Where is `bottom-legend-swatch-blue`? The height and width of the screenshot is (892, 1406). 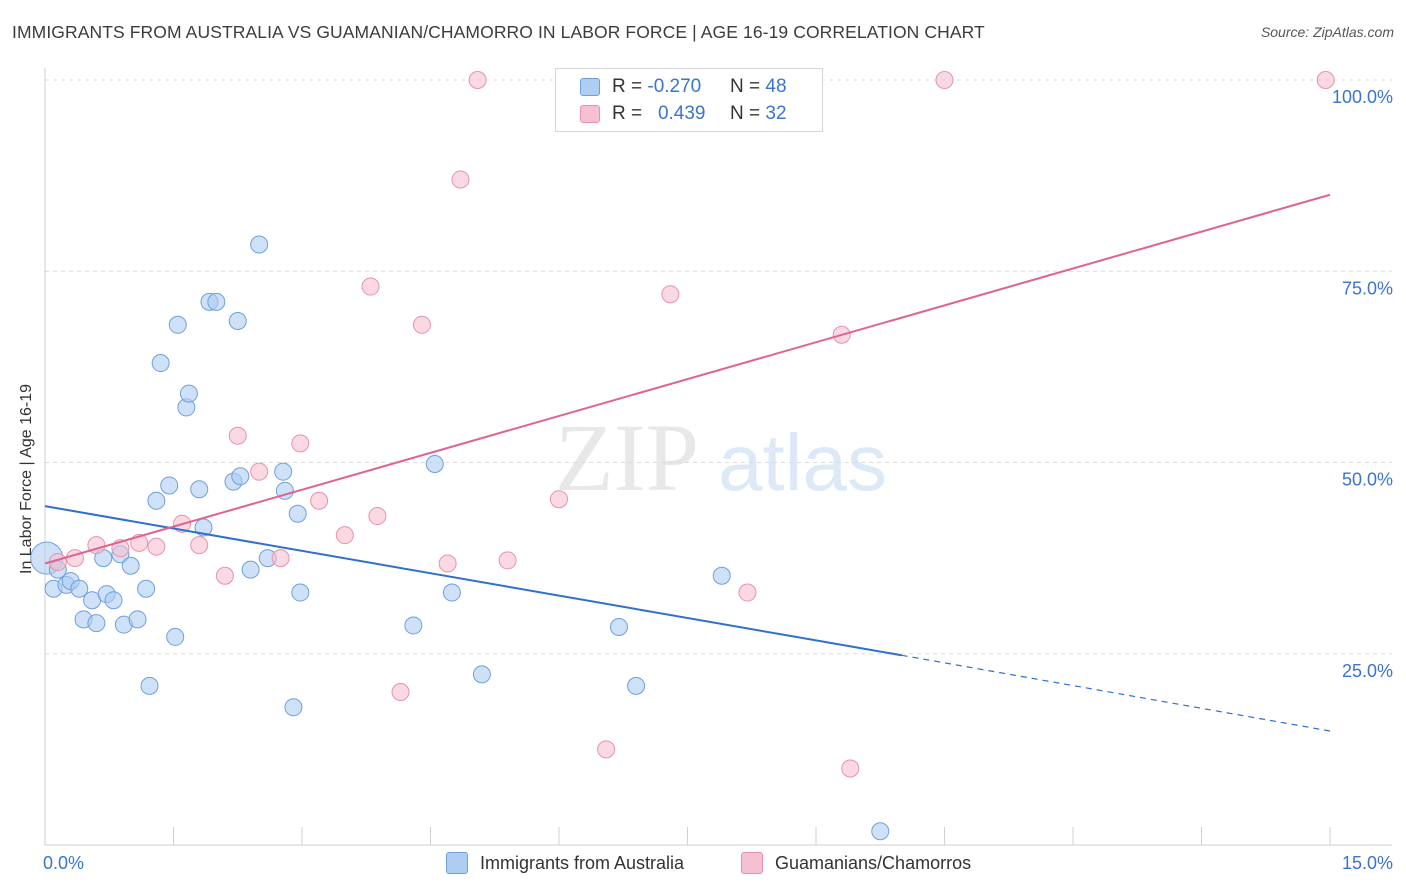
bottom-legend-swatch-blue is located at coordinates (457, 863).